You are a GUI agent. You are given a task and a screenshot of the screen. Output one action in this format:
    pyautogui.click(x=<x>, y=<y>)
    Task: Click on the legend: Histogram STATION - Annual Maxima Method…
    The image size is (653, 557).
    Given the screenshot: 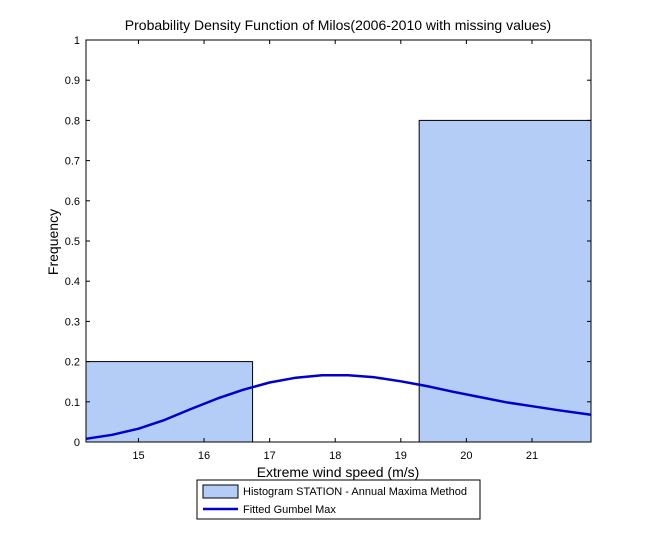 What is the action you would take?
    pyautogui.click(x=338, y=499)
    